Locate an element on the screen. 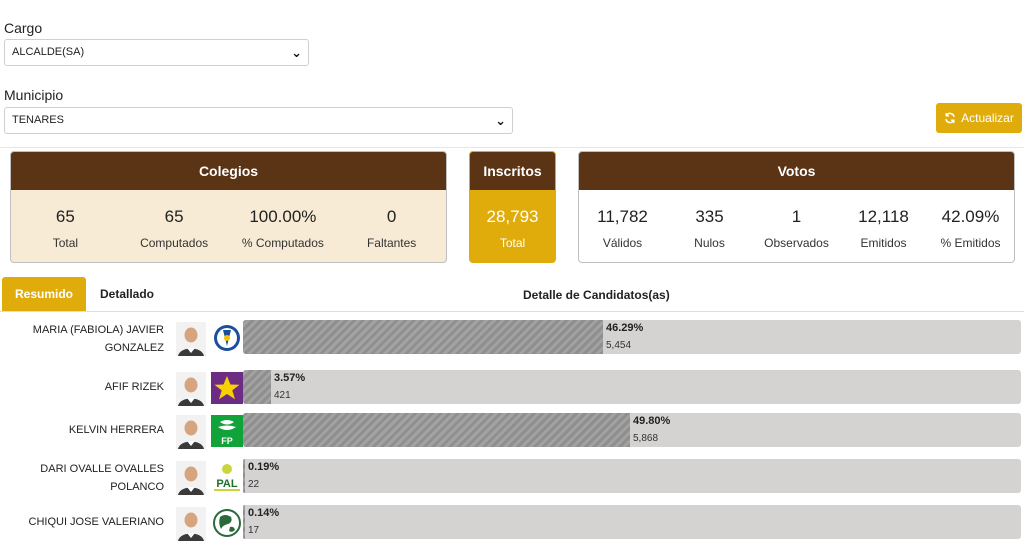 This screenshot has width=1024, height=544. tab-resumido: Resumido is located at coordinates (44, 294).